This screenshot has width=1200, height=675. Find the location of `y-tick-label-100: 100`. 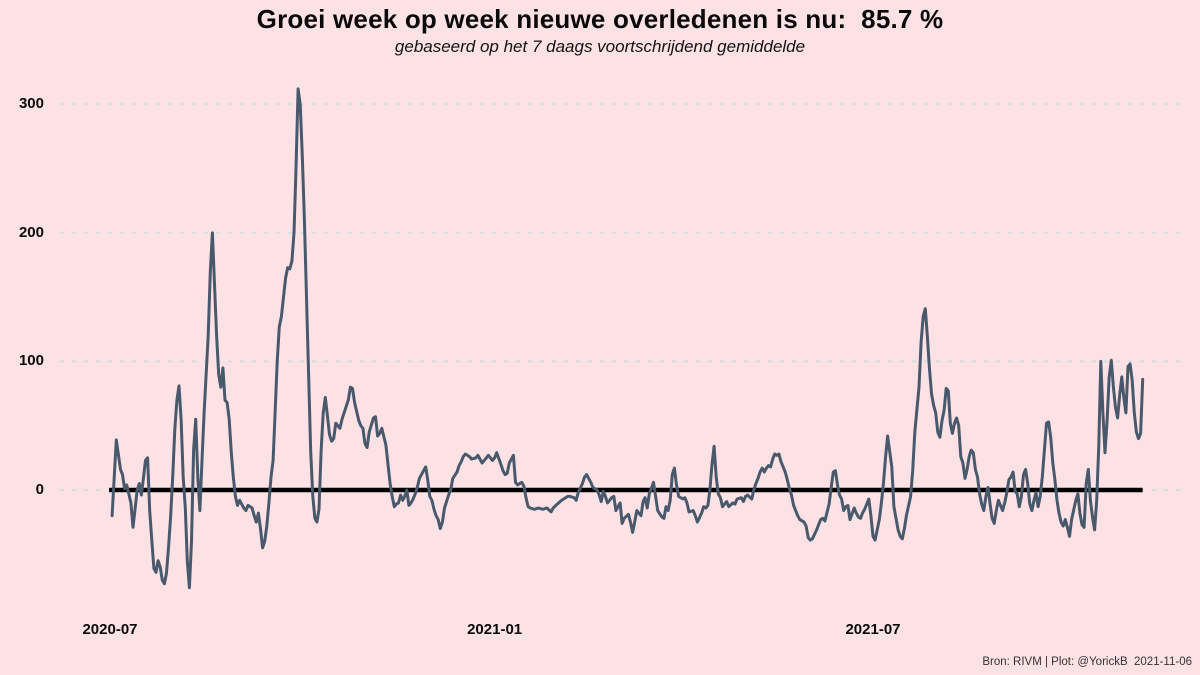

y-tick-label-100: 100 is located at coordinates (31, 361).